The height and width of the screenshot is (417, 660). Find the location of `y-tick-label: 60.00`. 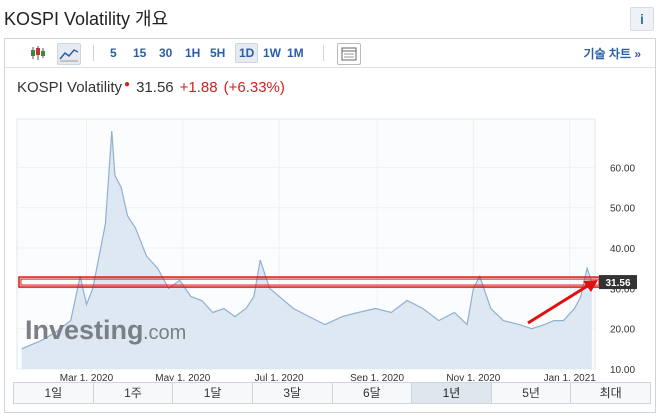

y-tick-label: 60.00 is located at coordinates (622, 168).